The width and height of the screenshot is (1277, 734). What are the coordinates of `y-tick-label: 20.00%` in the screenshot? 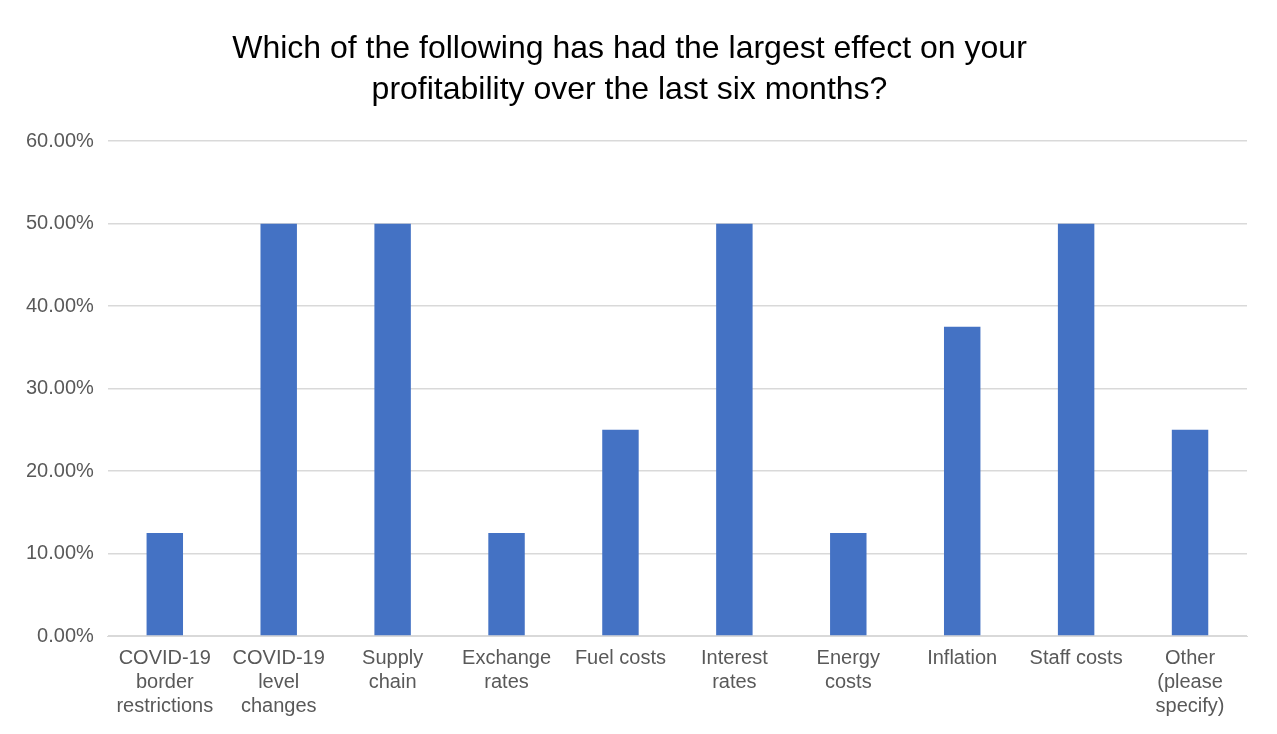 It's located at (60, 469).